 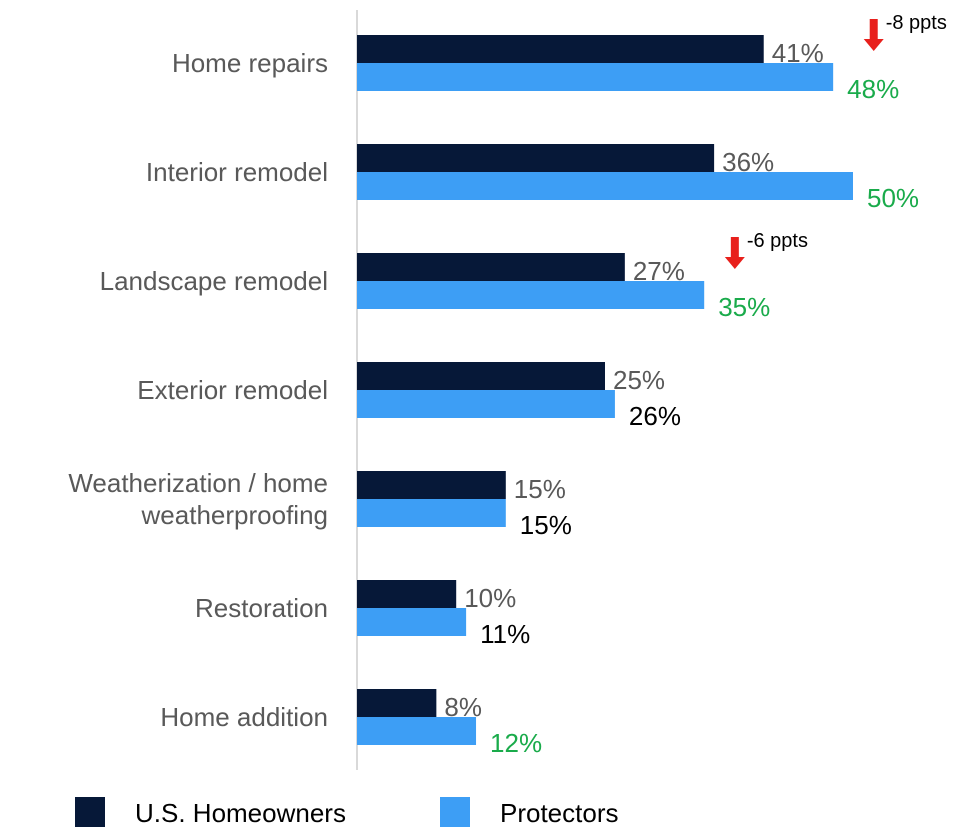 What do you see at coordinates (916, 23) in the screenshot?
I see `annotation: -8 ppts` at bounding box center [916, 23].